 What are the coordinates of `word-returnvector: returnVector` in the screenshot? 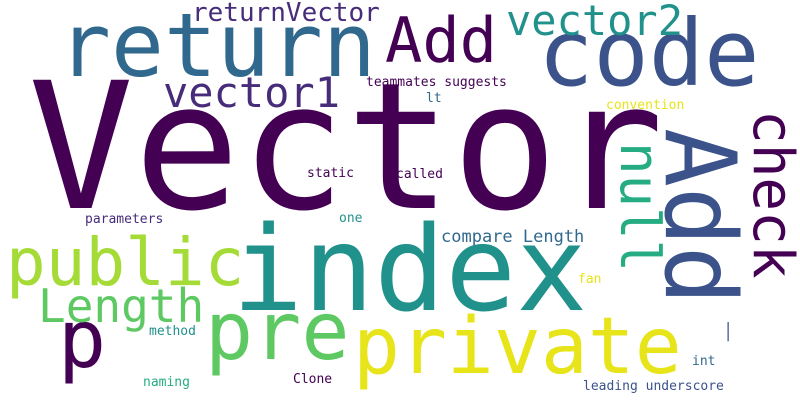 It's located at (286, 14).